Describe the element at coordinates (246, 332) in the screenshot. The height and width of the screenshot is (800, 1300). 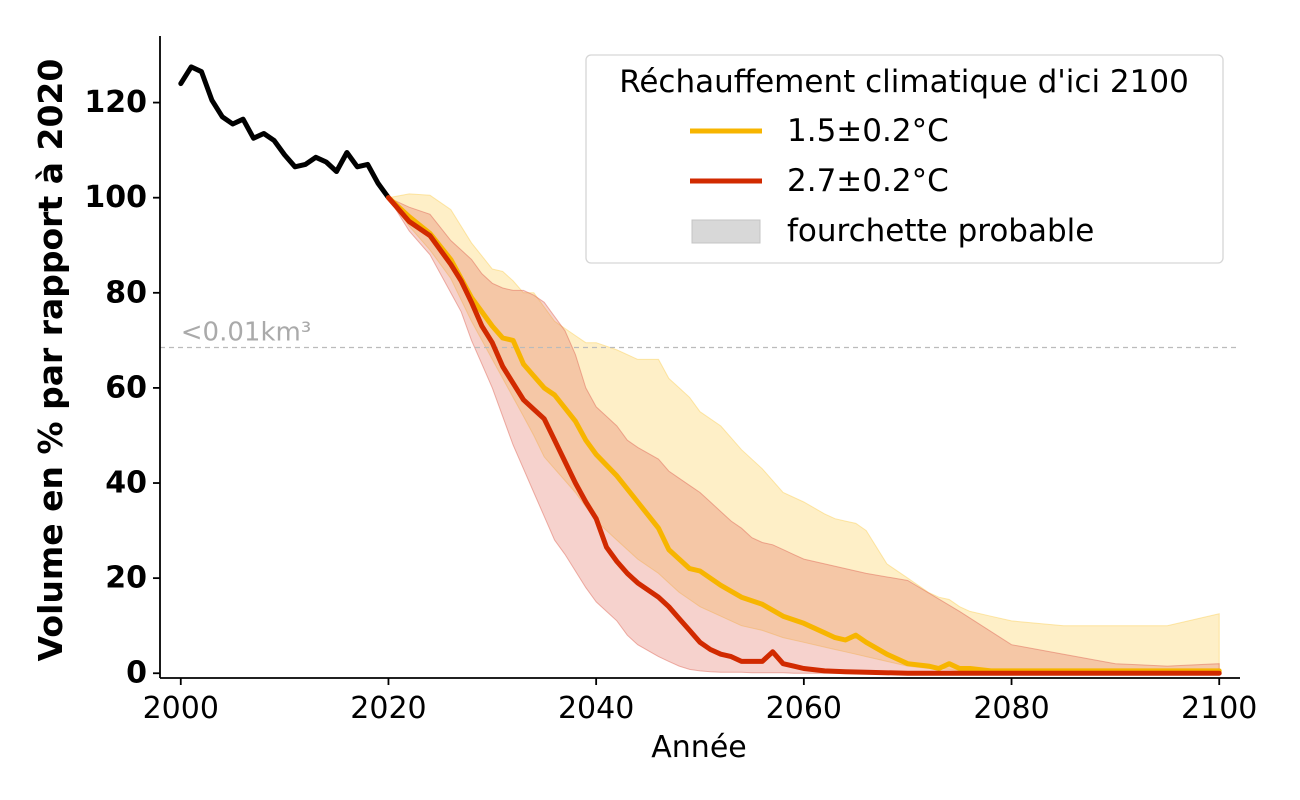
I see `threshold-label: <0.01km³` at that location.